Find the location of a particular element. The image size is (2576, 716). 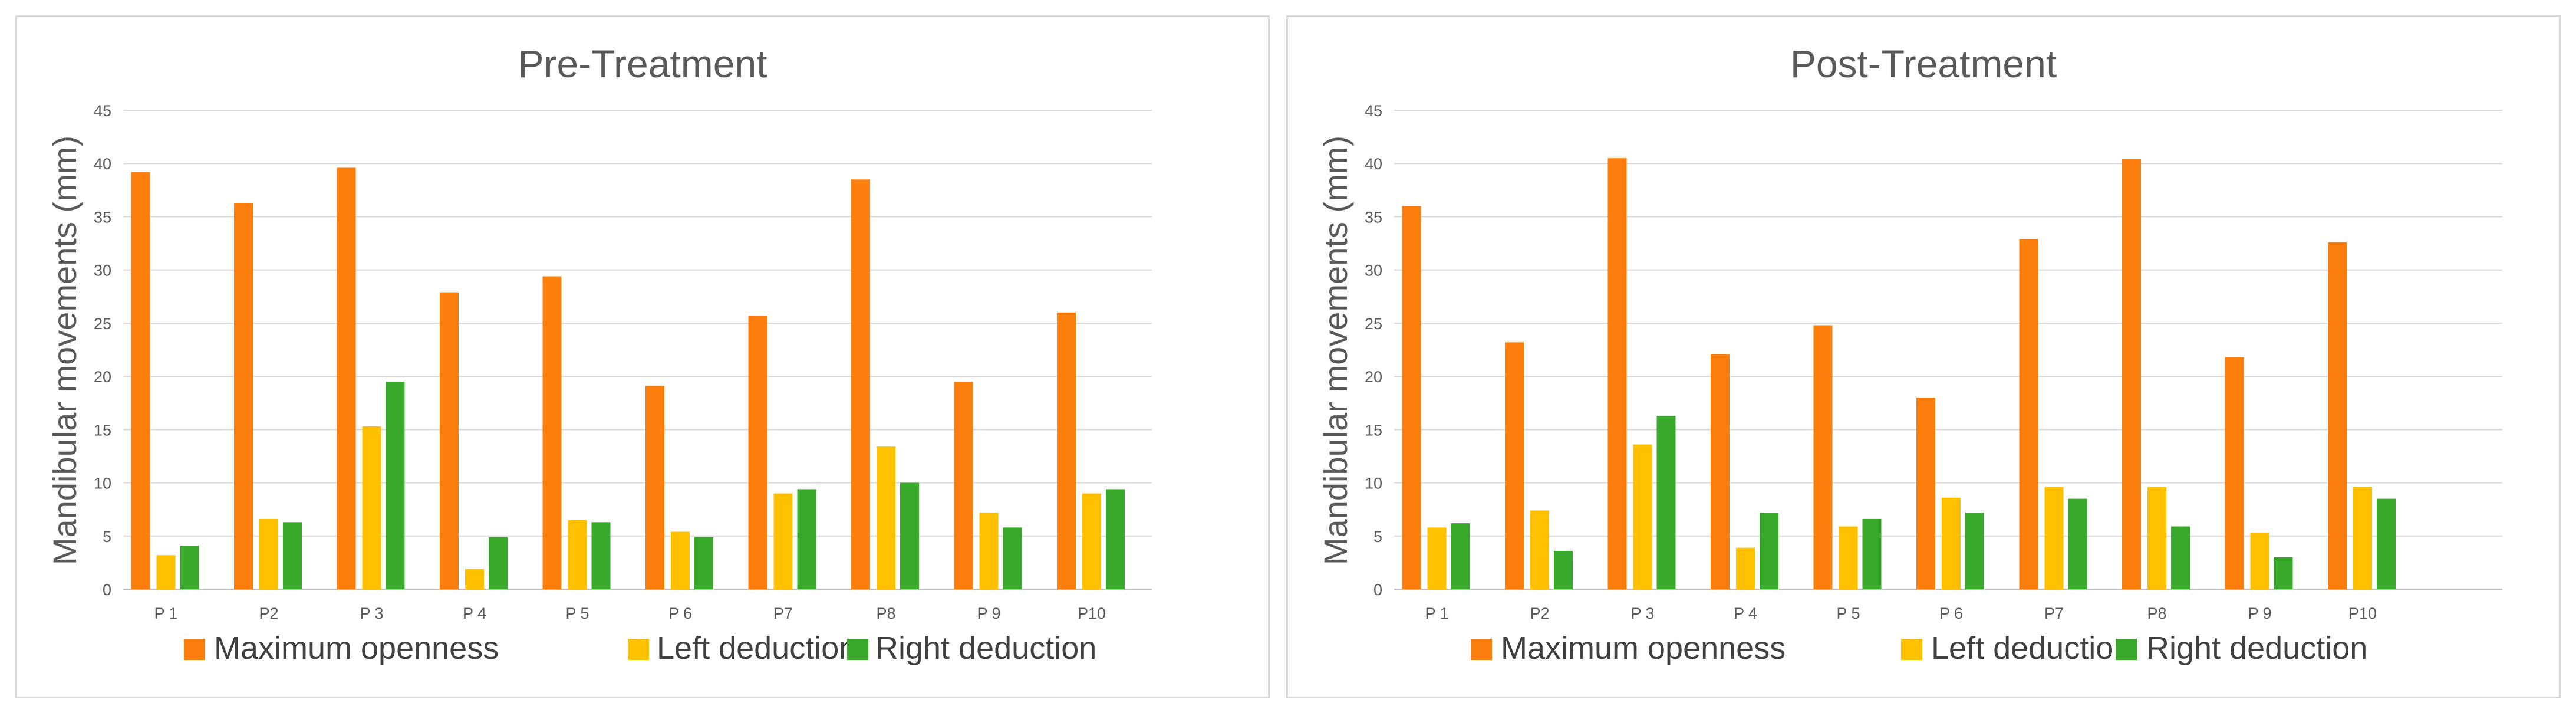

legend-swatch-left-deduction is located at coordinates (638, 649).